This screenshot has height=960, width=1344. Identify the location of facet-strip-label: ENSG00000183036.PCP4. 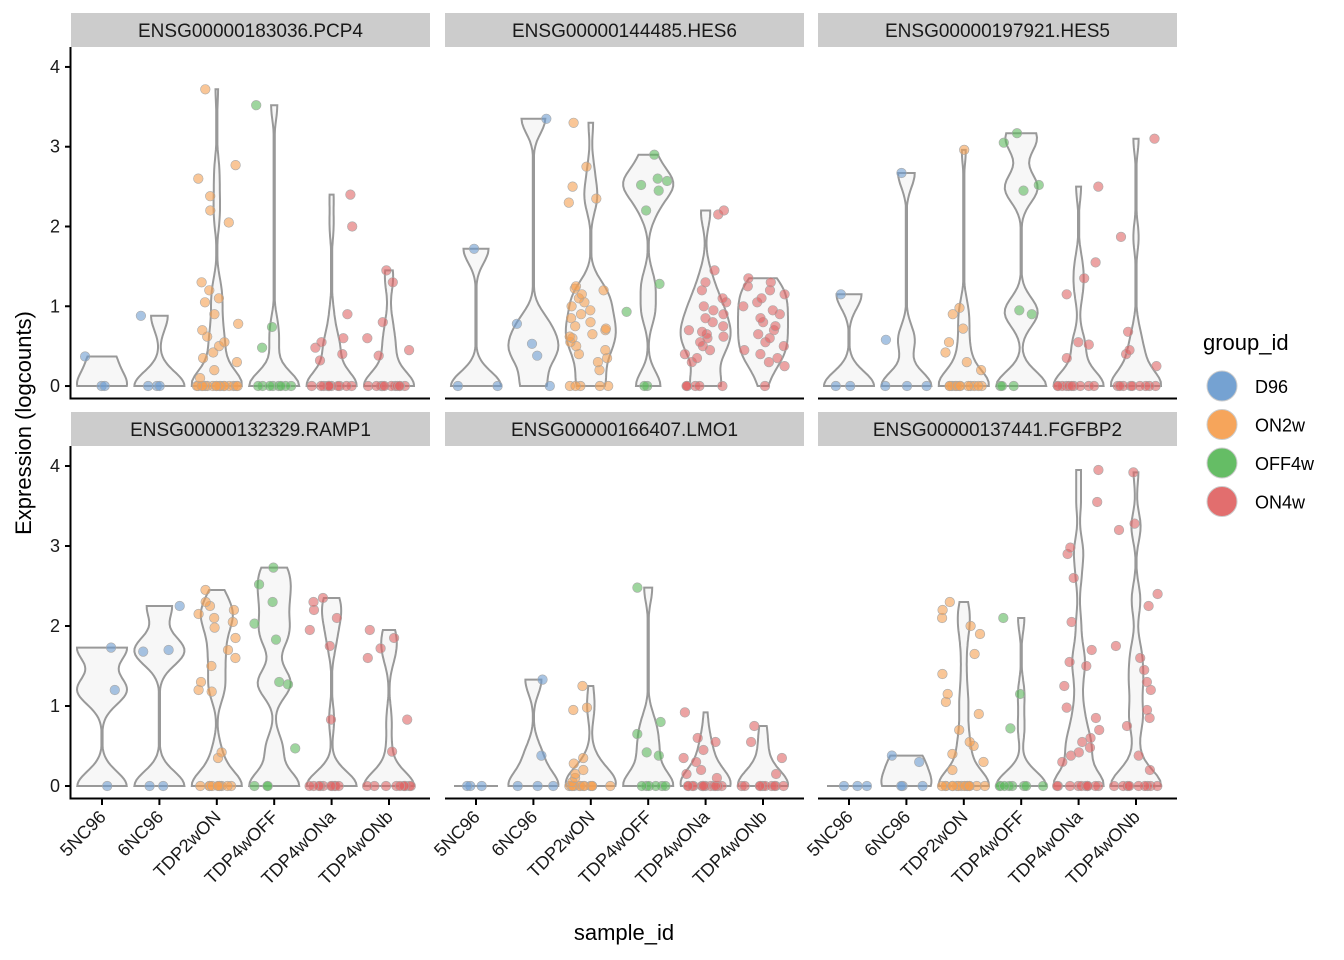
(250, 31).